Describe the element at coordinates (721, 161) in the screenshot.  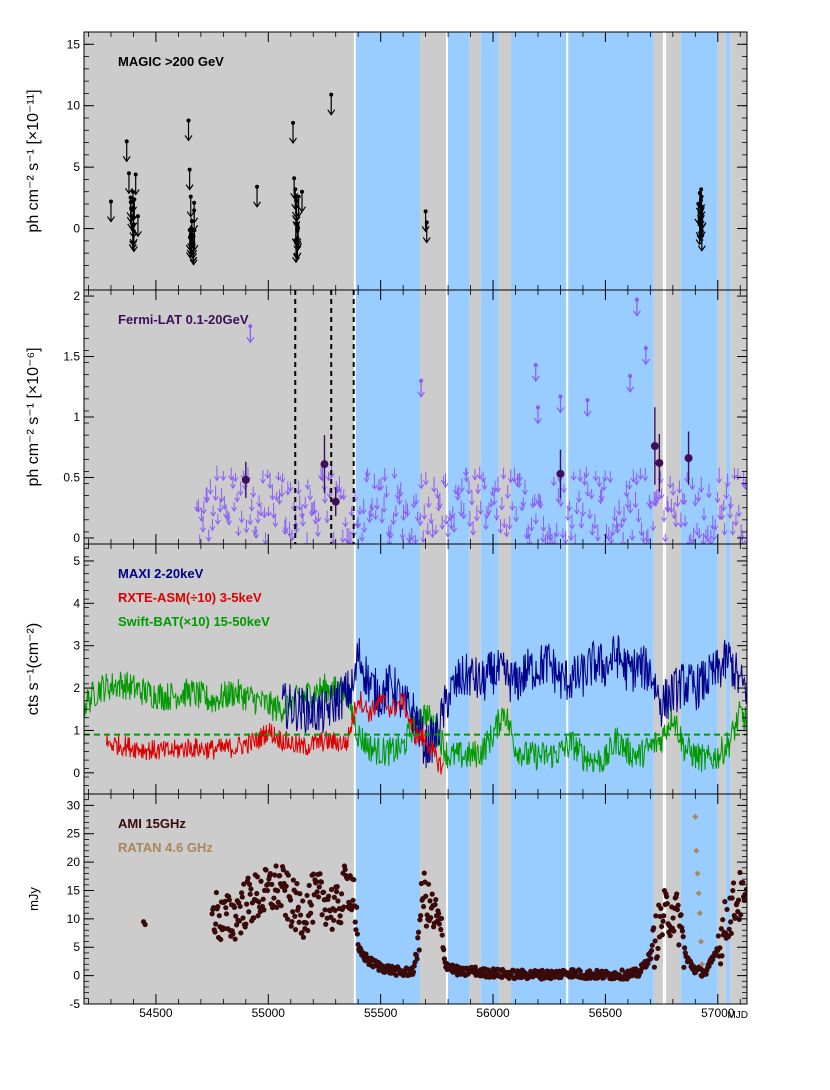
I see `grey-band` at that location.